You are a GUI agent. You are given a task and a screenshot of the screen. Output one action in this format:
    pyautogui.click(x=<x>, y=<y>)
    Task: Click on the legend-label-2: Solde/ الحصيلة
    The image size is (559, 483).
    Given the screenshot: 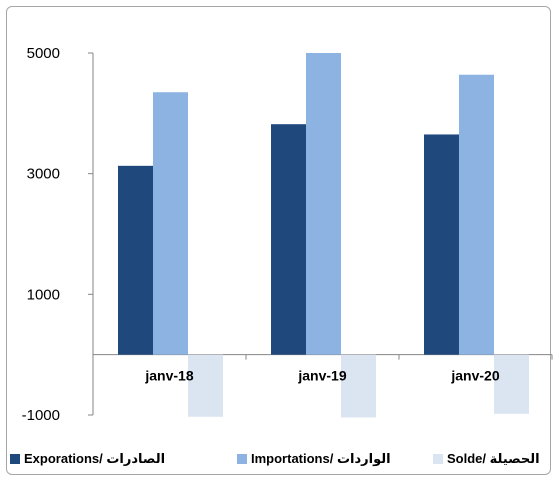 What is the action you would take?
    pyautogui.click(x=493, y=458)
    